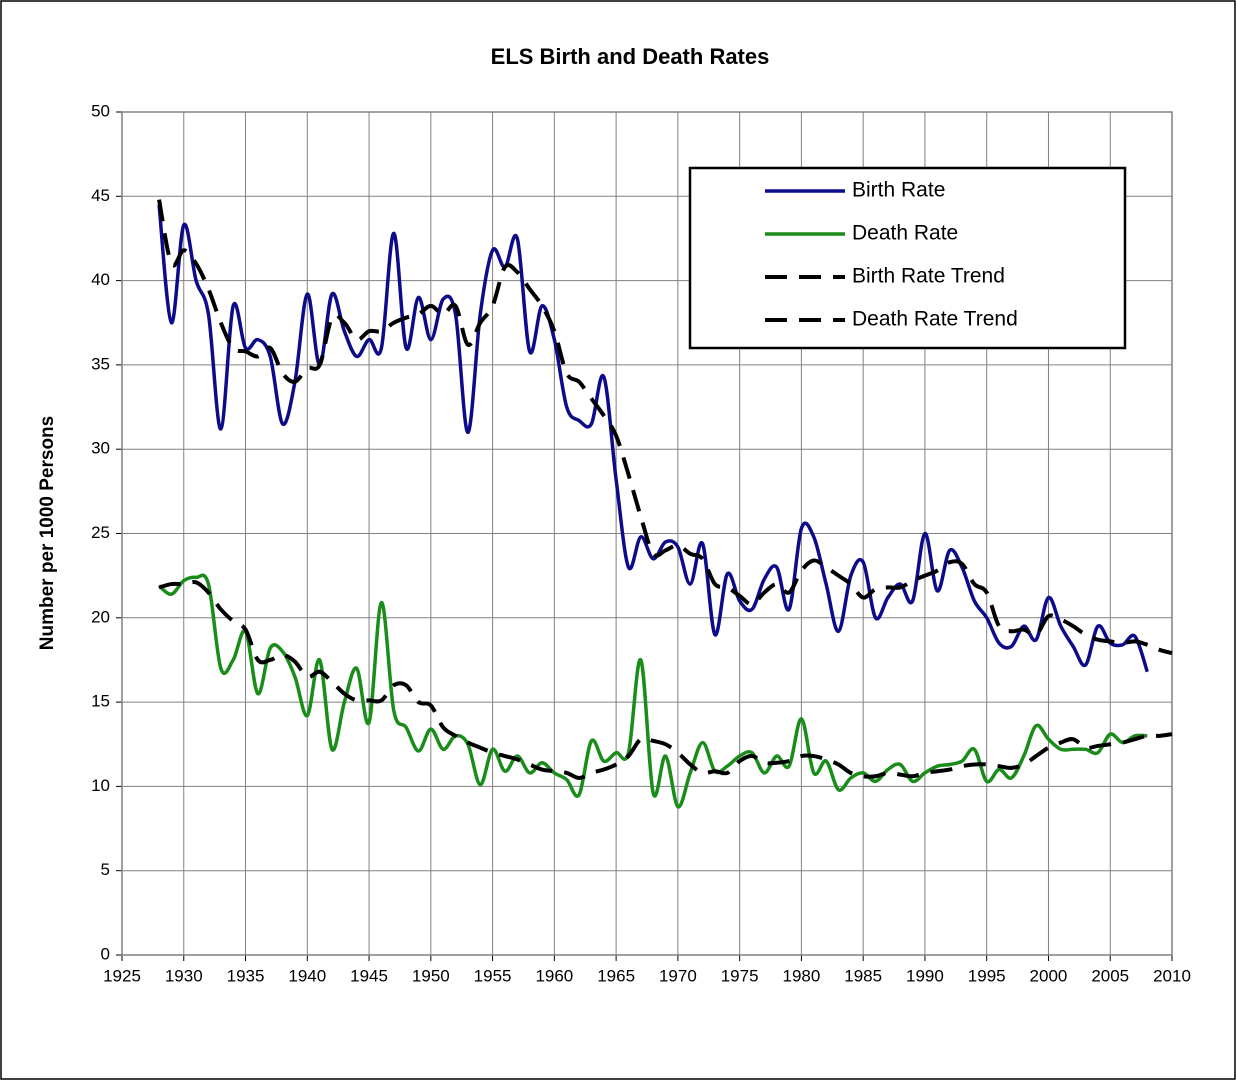  What do you see at coordinates (100, 279) in the screenshot?
I see `y-tick-label: 40` at bounding box center [100, 279].